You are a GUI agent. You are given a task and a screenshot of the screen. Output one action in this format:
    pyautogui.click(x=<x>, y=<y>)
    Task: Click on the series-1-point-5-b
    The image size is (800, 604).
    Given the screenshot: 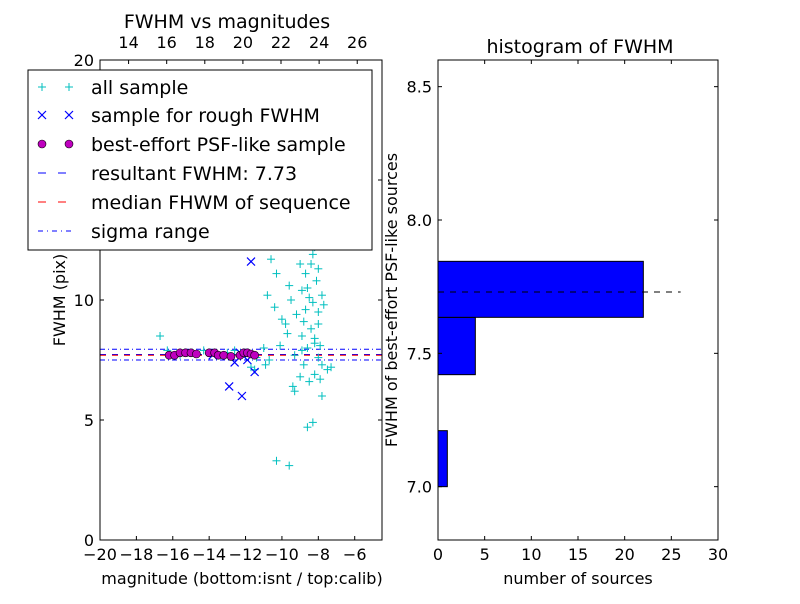 What is the action you would take?
    pyautogui.click(x=255, y=372)
    